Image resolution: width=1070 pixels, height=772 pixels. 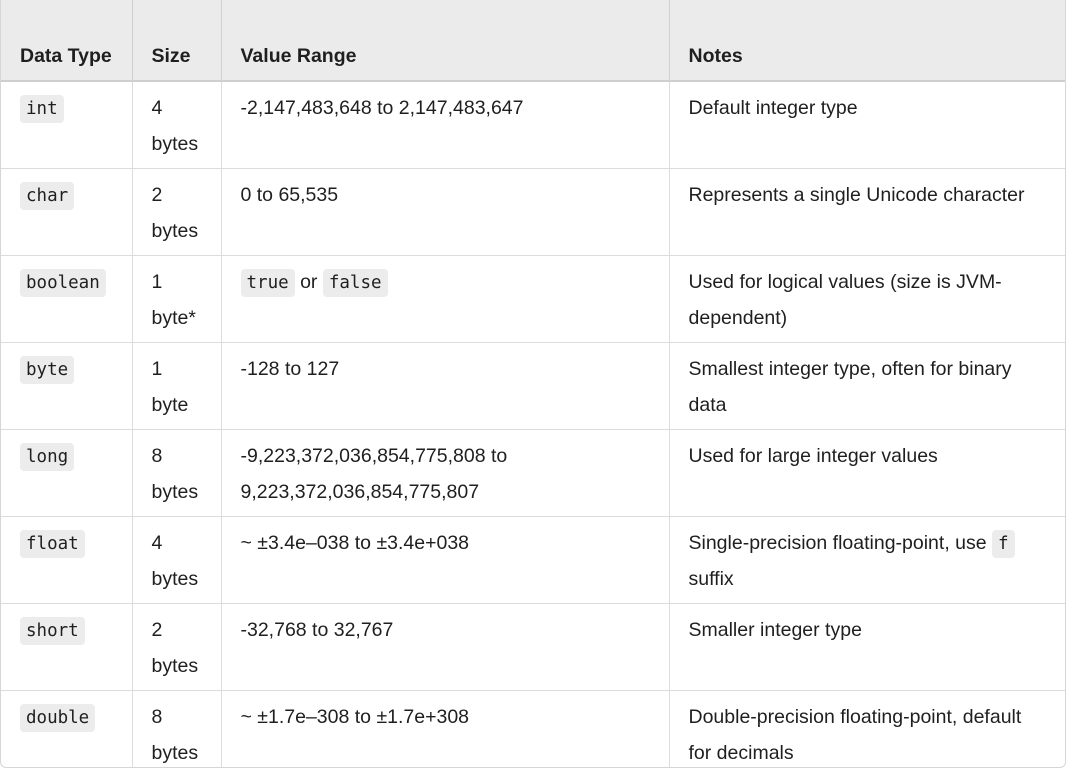 What do you see at coordinates (67, 560) in the screenshot?
I see `cell-type: float` at bounding box center [67, 560].